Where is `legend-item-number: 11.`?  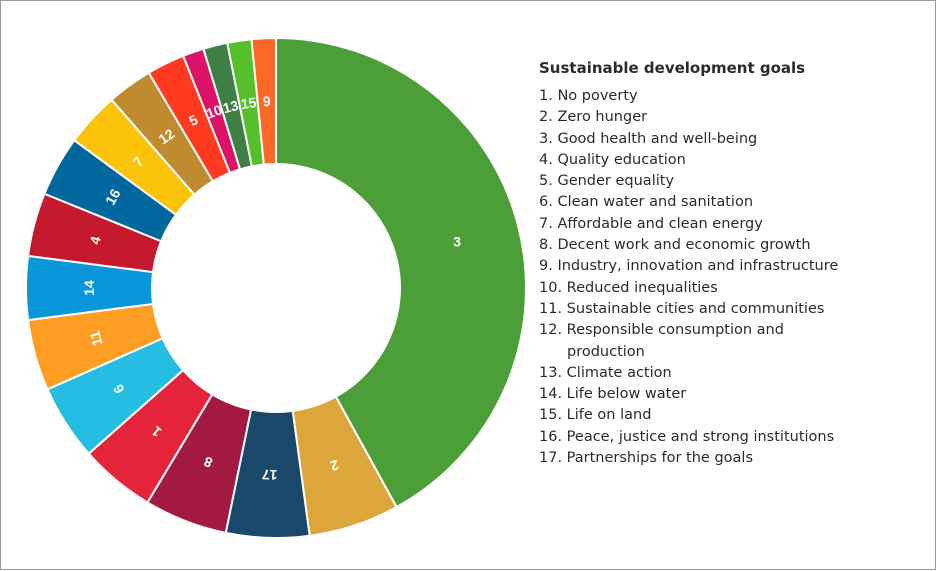 legend-item-number: 11. is located at coordinates (551, 308).